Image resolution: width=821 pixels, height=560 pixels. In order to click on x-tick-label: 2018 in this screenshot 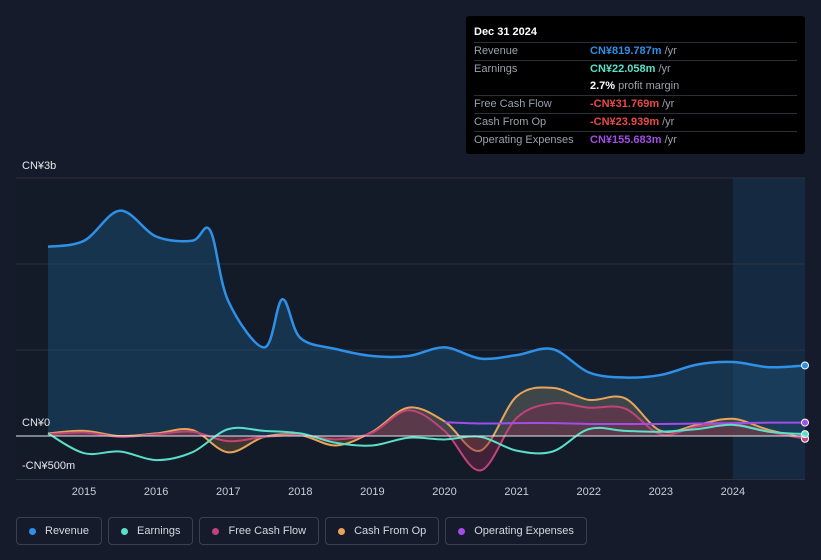, I will do `click(300, 492)`.